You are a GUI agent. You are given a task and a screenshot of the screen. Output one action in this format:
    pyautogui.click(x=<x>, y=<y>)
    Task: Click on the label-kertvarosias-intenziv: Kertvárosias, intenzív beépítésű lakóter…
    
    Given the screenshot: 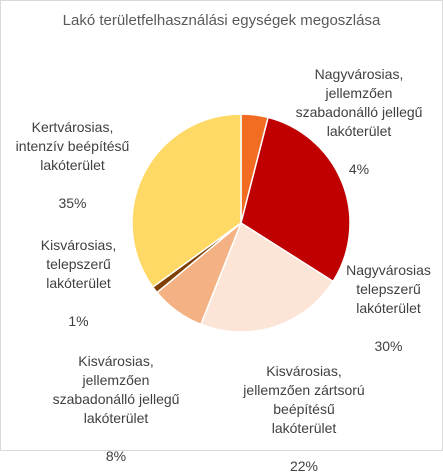 What is the action you would take?
    pyautogui.click(x=72, y=156)
    